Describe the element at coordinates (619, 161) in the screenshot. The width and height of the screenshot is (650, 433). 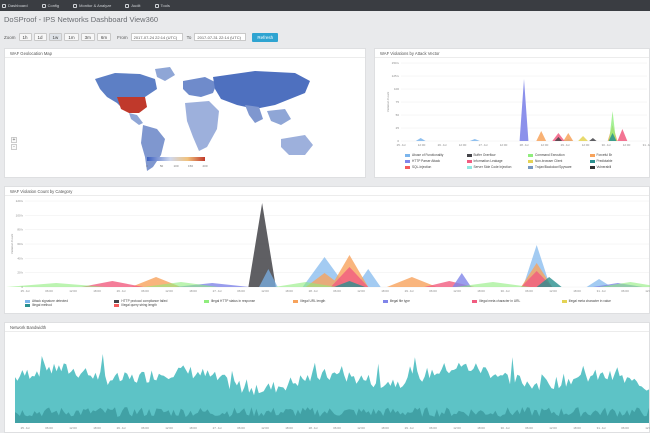
I see `legend-item: Predictable` at that location.